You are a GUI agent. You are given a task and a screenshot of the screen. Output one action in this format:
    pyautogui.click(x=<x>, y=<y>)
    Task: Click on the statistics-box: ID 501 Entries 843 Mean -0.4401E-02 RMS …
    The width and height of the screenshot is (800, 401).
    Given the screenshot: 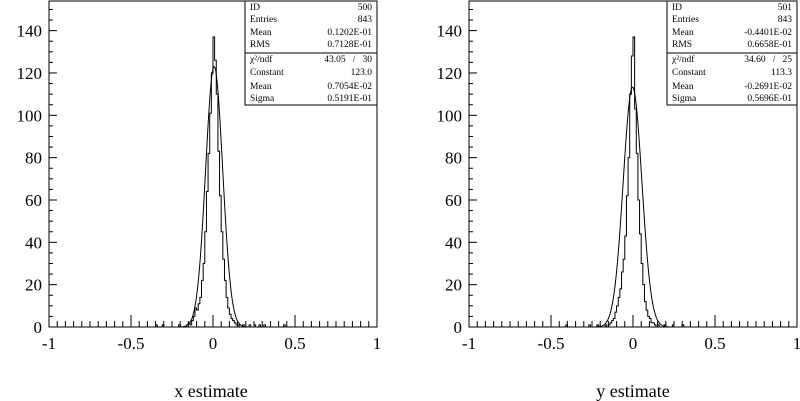 What is the action you would take?
    pyautogui.click(x=732, y=53)
    